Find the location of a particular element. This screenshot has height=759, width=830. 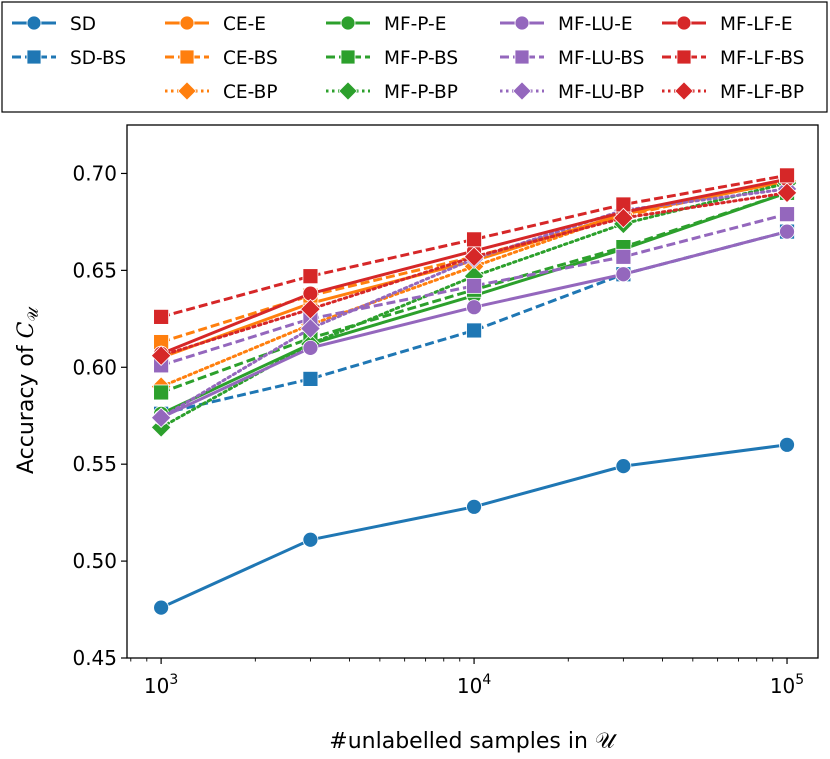

legend-label: MF-LU-E is located at coordinates (595, 24).